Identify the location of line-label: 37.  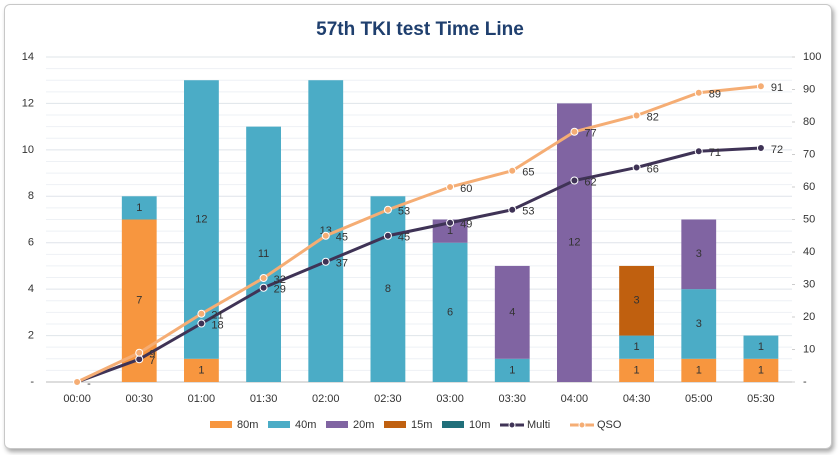
(342, 264).